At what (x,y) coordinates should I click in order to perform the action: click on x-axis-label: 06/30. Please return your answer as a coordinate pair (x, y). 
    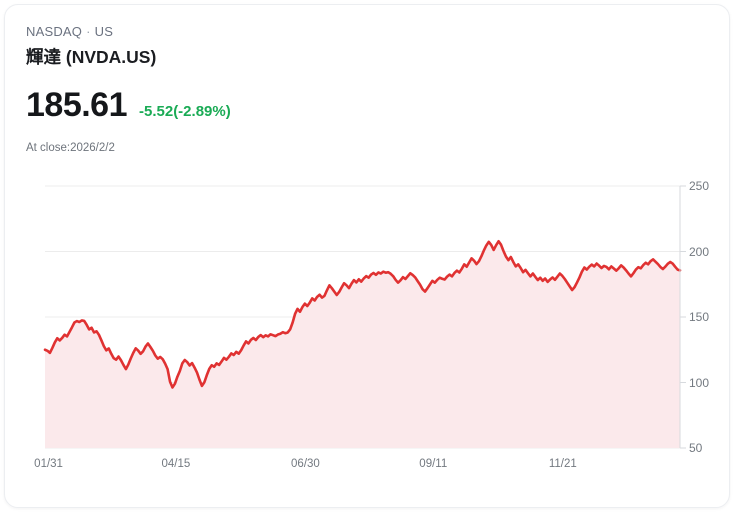
    Looking at the image, I should click on (305, 464).